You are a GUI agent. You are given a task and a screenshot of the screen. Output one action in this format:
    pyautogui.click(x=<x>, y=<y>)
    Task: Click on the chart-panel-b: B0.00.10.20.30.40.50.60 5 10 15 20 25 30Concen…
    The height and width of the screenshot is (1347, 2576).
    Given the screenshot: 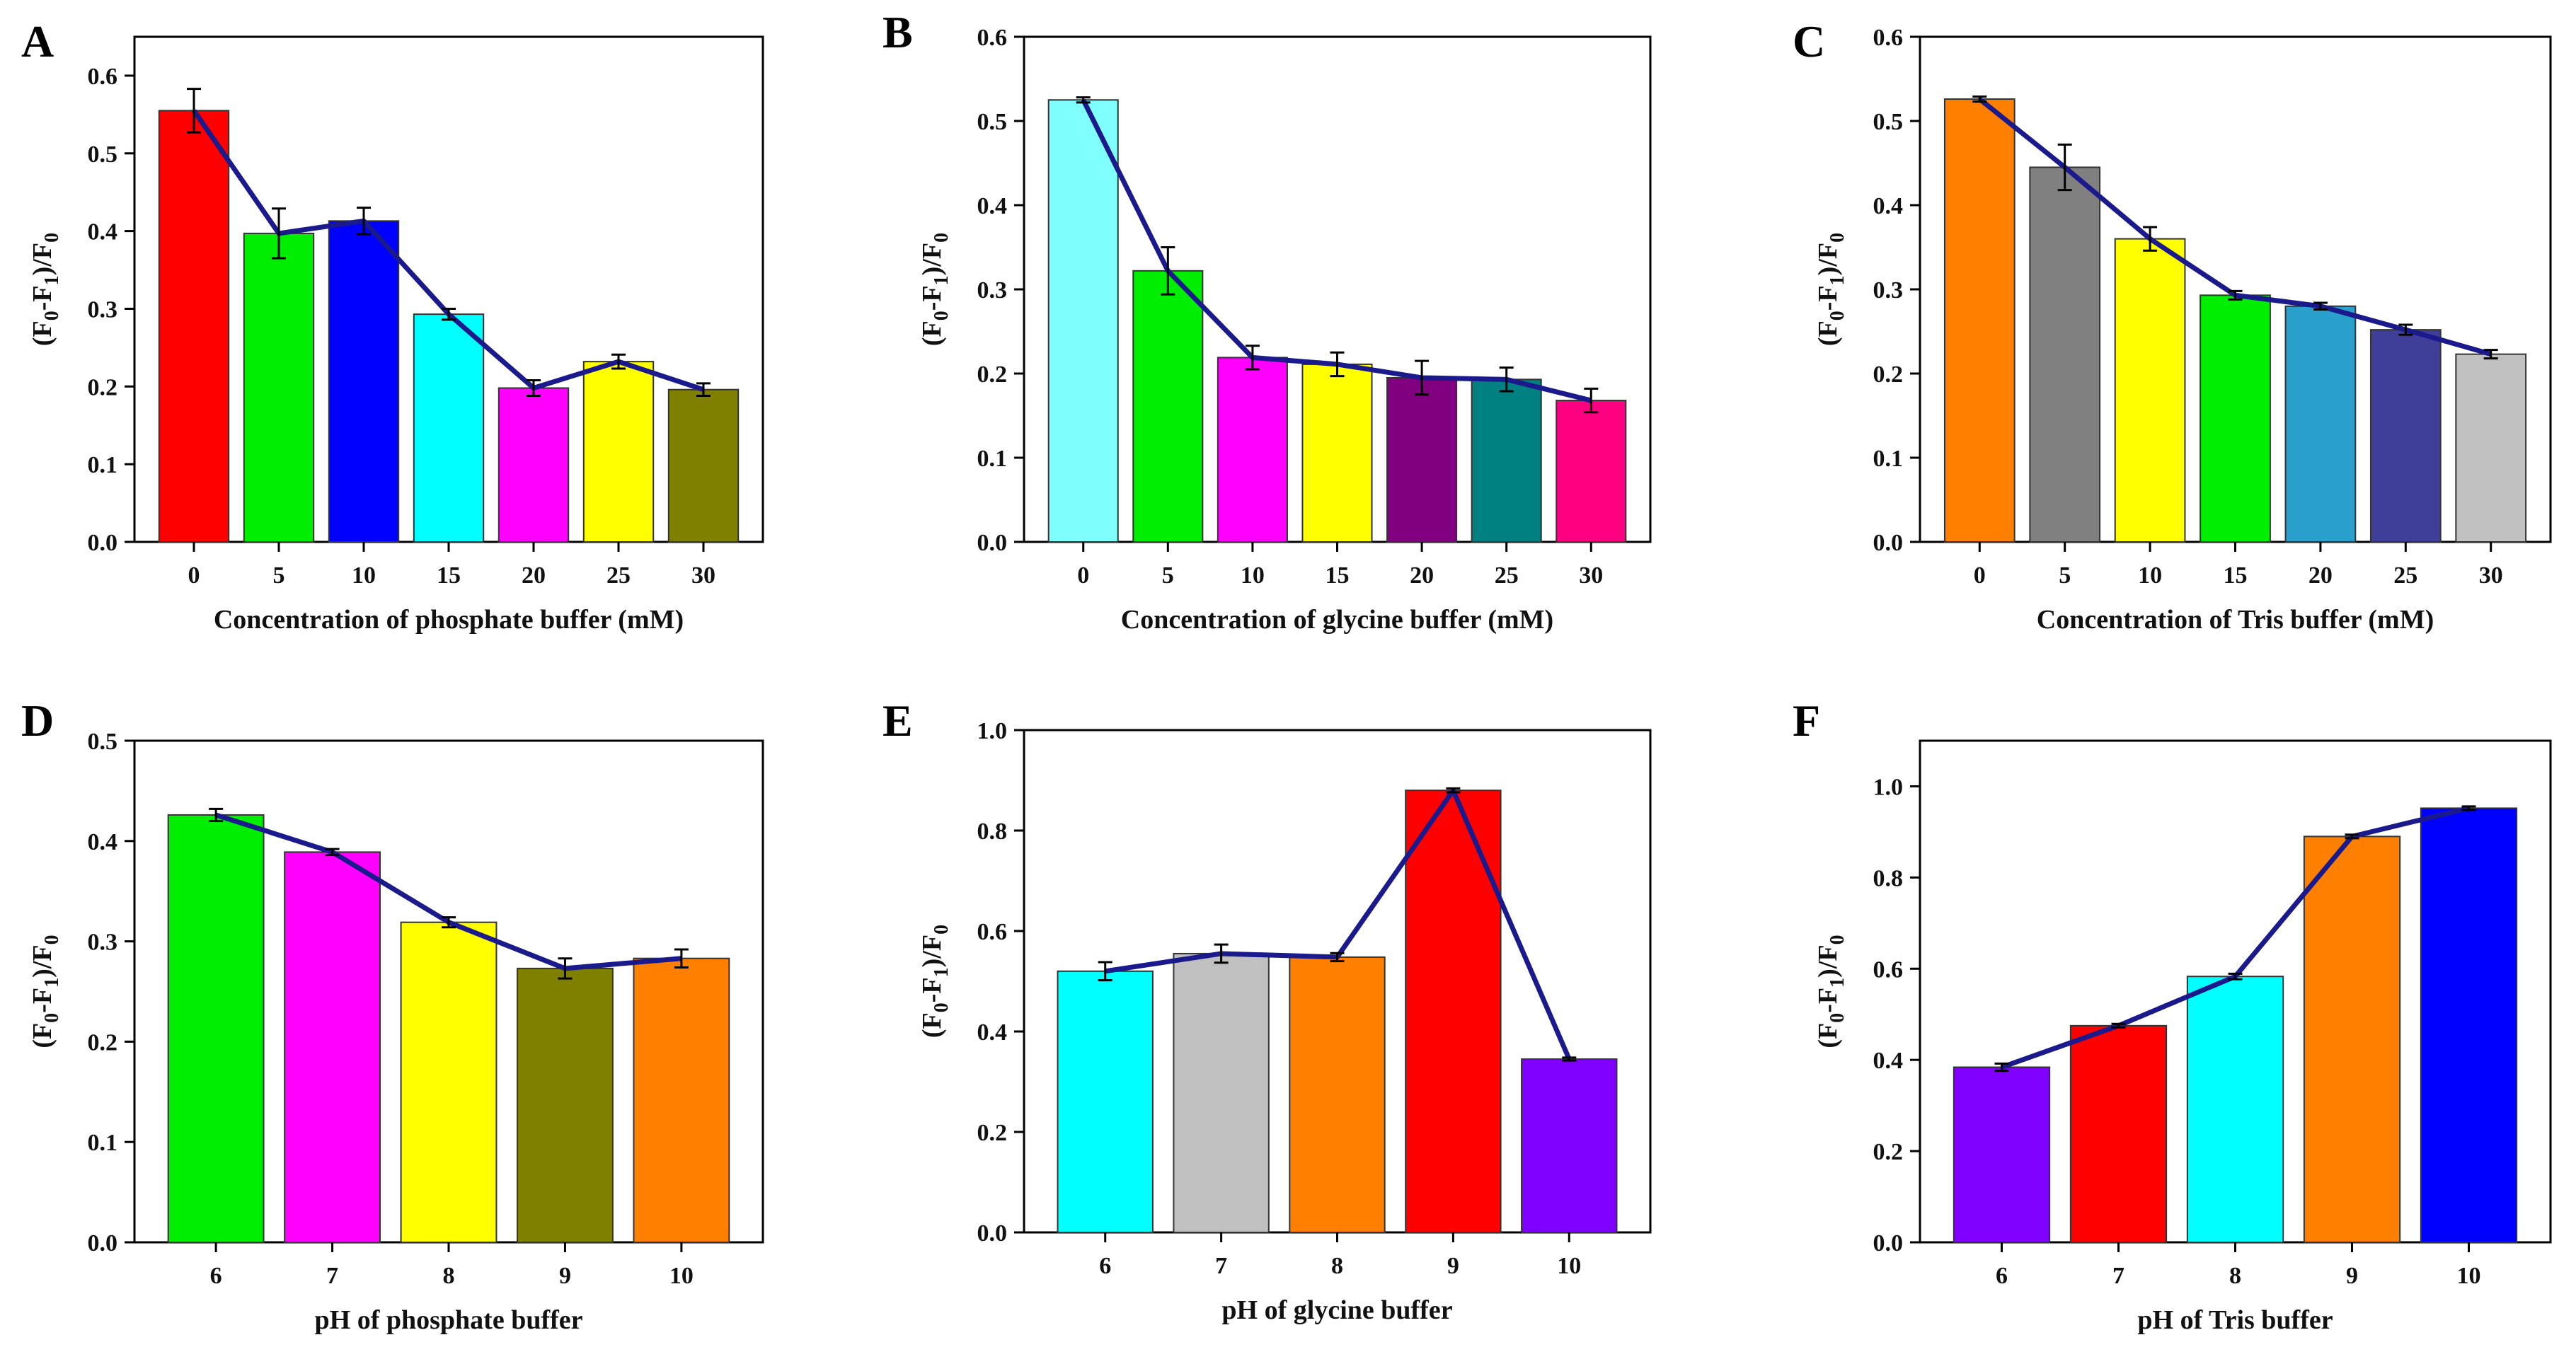 What is the action you would take?
    pyautogui.click(x=1267, y=321)
    